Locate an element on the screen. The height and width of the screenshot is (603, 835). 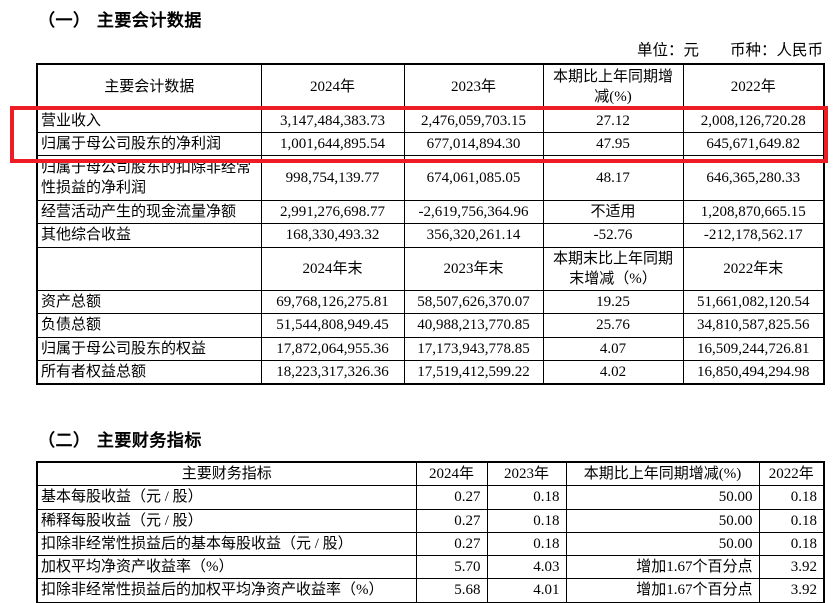
cell-value: 17,872,064,955.36 is located at coordinates (332, 348).